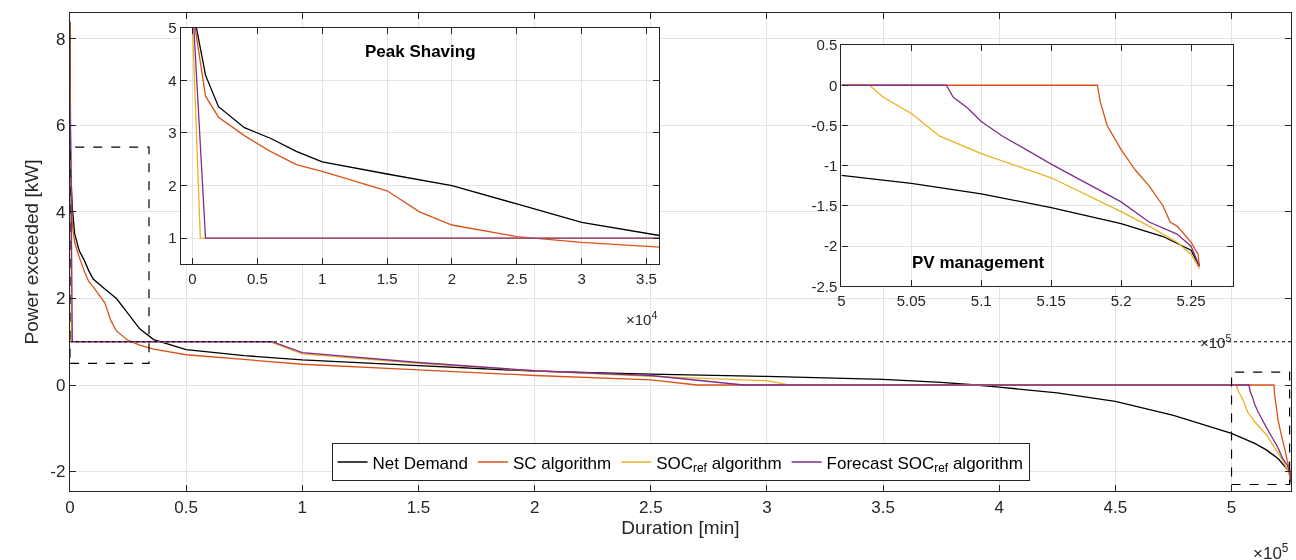  I want to click on y-tick-label: 5, so click(172, 28).